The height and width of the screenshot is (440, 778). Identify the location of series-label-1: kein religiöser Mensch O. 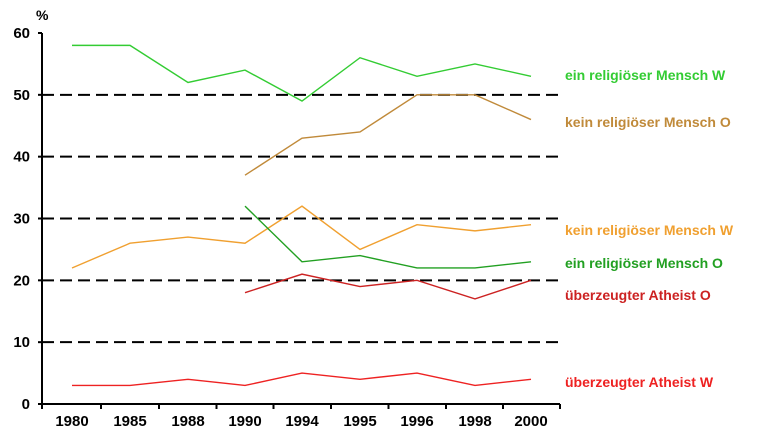
(648, 122).